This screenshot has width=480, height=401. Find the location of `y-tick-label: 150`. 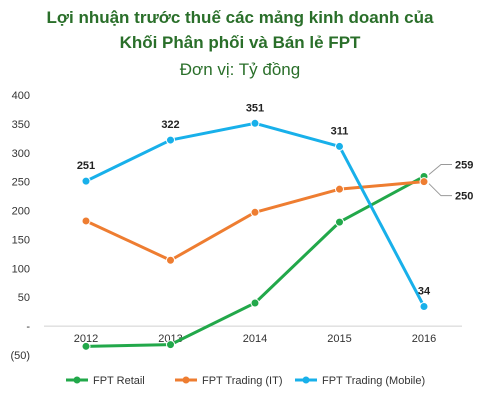

y-tick-label: 150 is located at coordinates (21, 240).